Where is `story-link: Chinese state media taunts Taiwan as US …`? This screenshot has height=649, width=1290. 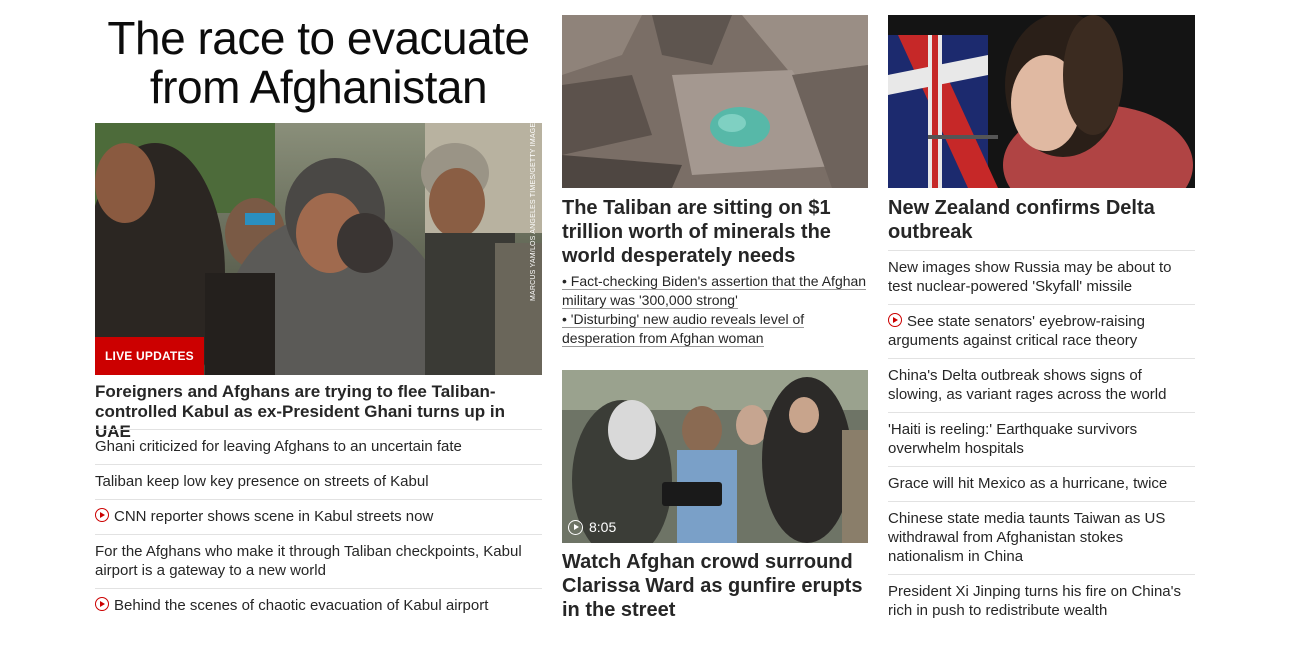
story-link: Chinese state media taunts Taiwan as US … is located at coordinates (1041, 537).